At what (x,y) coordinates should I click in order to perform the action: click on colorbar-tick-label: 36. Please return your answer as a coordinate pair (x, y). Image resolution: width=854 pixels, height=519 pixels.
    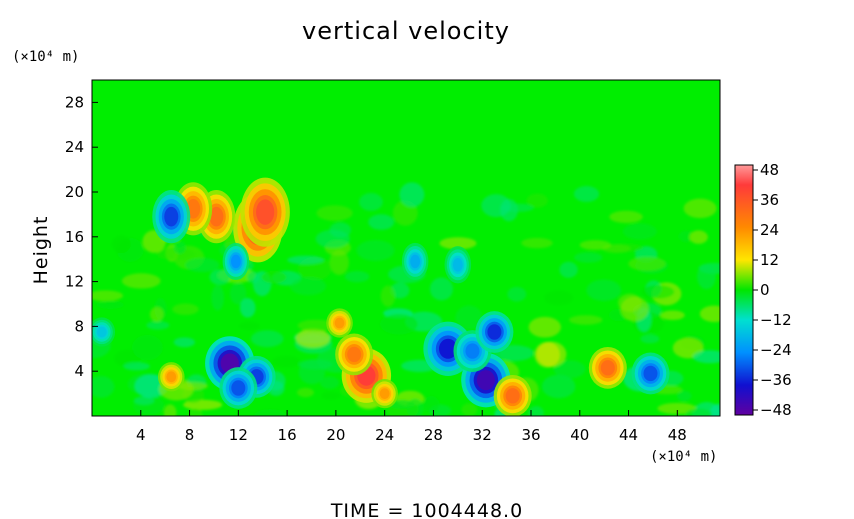
    Looking at the image, I should click on (769, 200).